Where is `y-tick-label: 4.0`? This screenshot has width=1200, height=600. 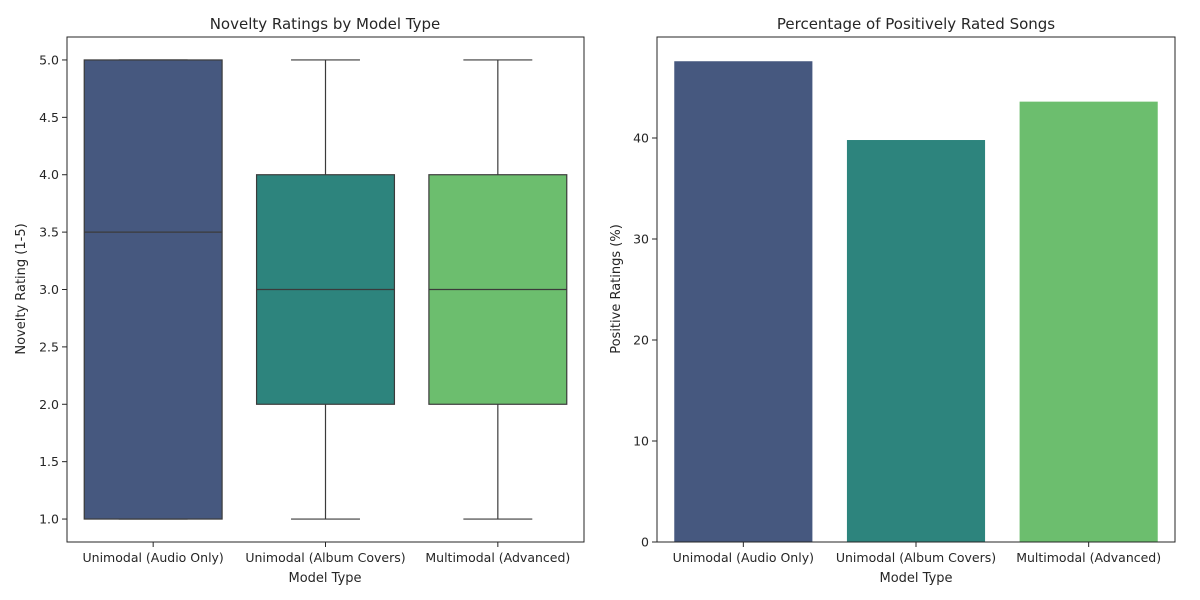 y-tick-label: 4.0 is located at coordinates (49, 174).